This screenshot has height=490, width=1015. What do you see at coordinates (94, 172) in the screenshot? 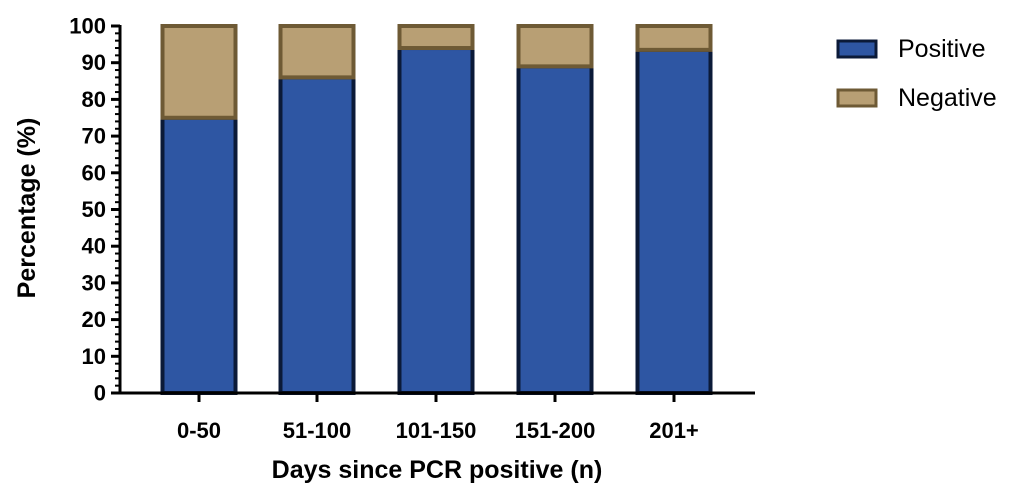
I see `y-tick-label: 60` at bounding box center [94, 172].